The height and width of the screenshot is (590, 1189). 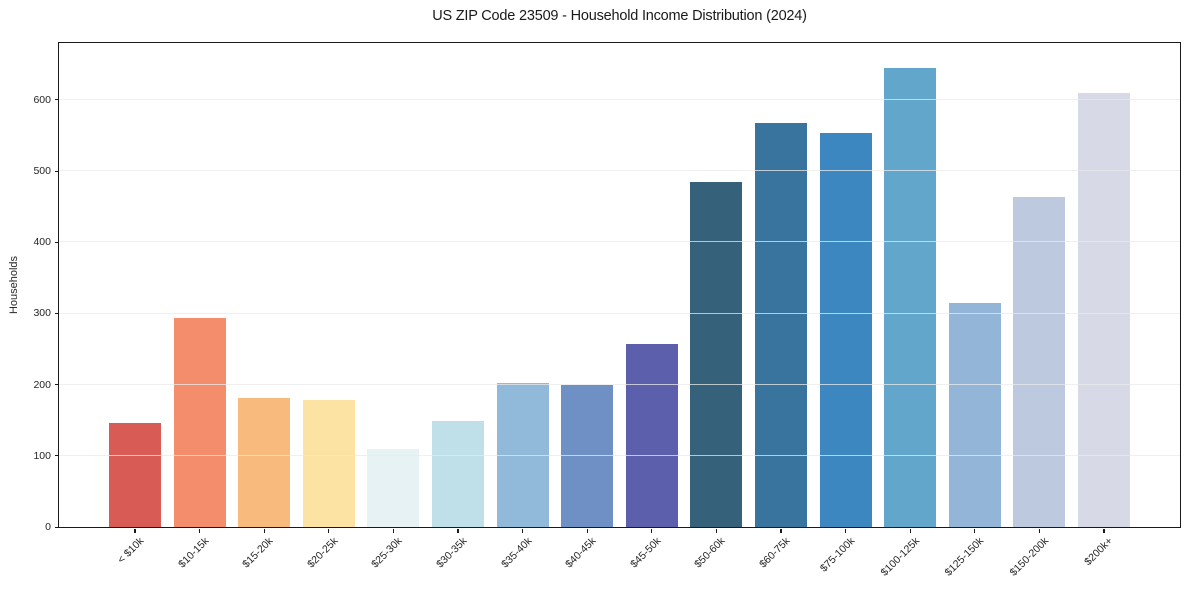 What do you see at coordinates (645, 553) in the screenshot?
I see `x-tick-label-$45-50k: $45-50k` at bounding box center [645, 553].